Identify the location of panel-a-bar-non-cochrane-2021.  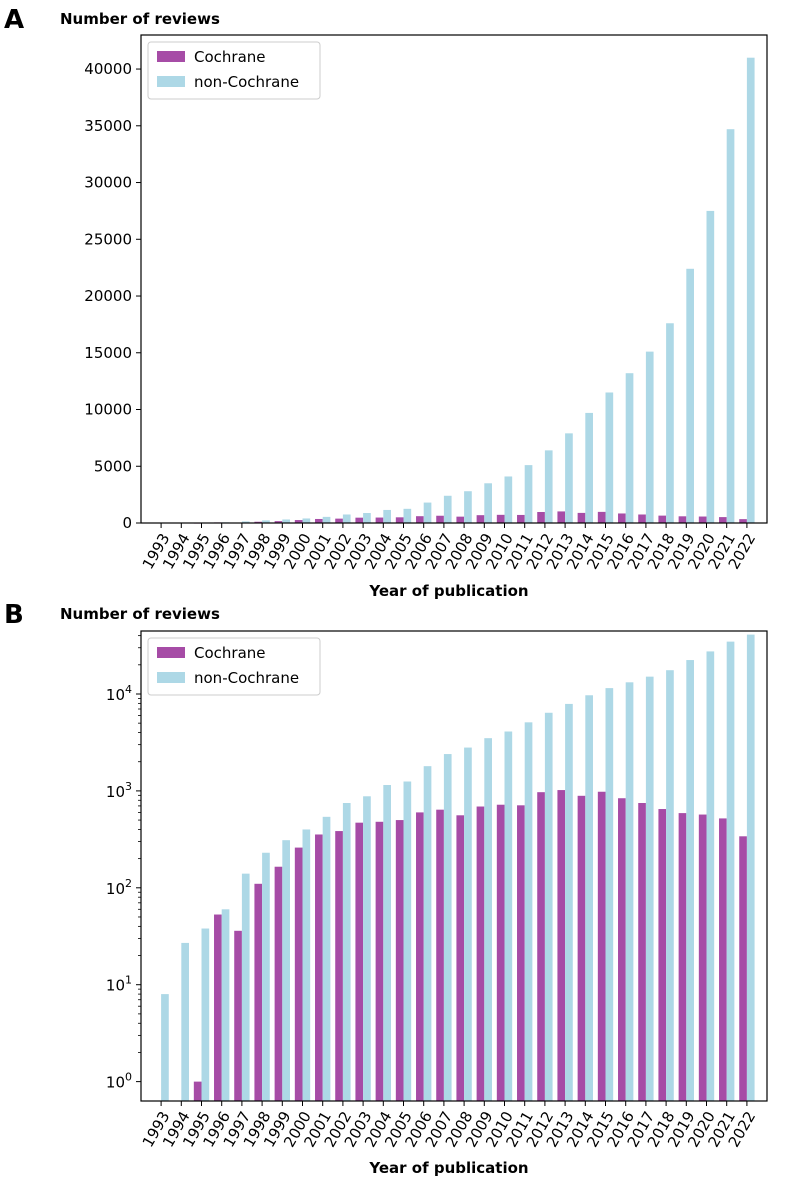
(730, 326).